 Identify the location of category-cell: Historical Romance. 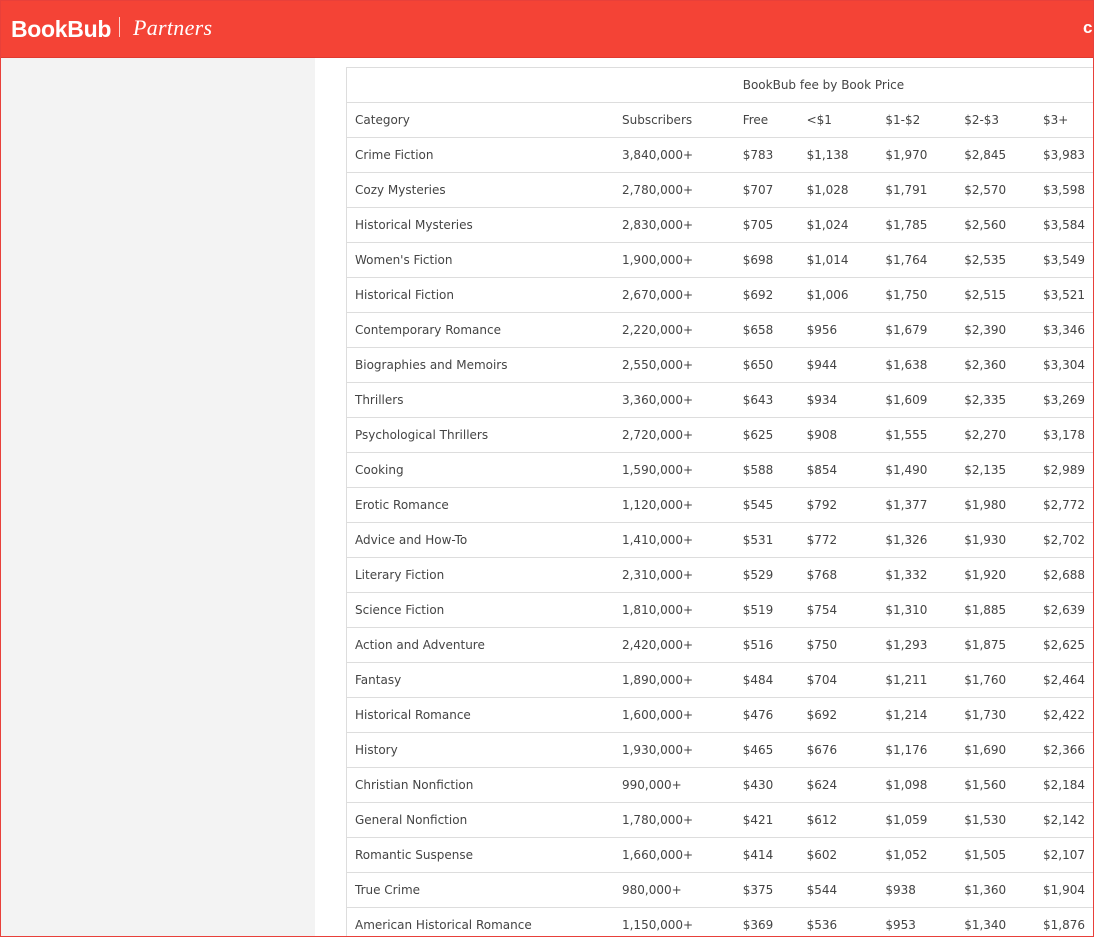
(479, 715).